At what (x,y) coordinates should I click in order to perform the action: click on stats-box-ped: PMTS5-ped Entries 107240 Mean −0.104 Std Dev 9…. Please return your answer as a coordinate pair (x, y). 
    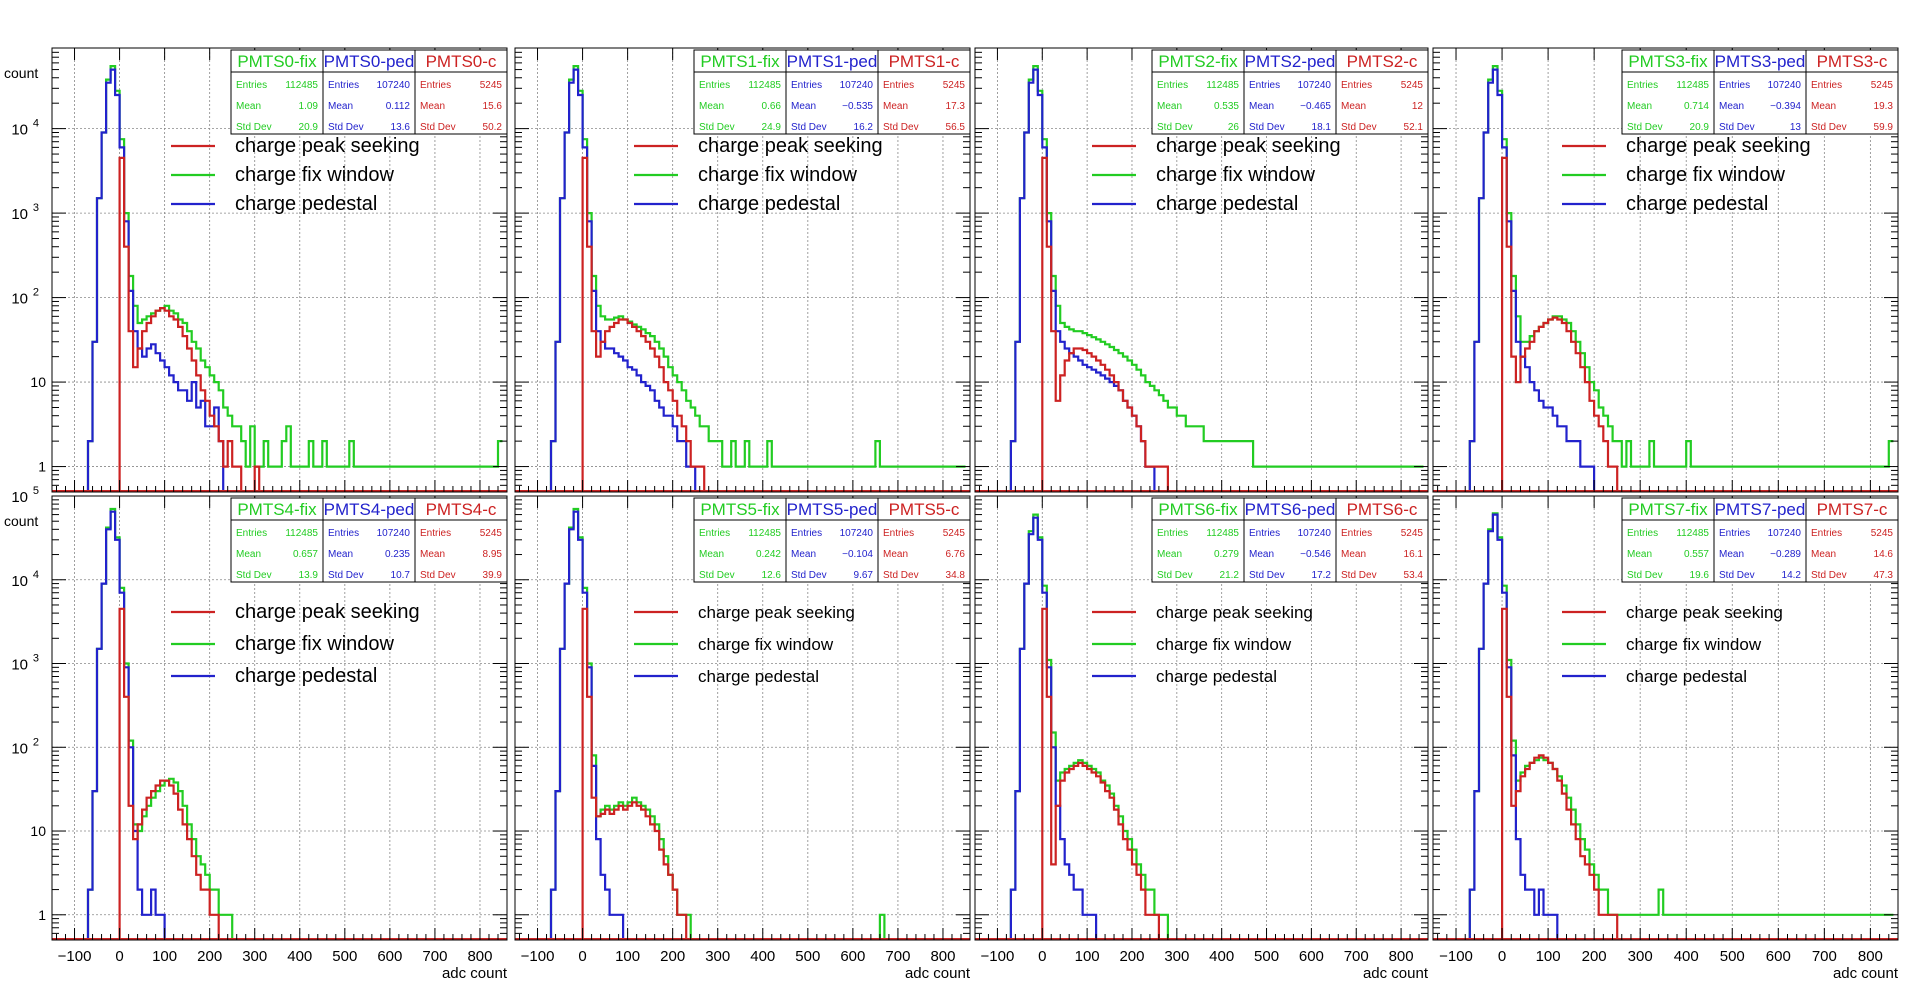
    Looking at the image, I should click on (832, 540).